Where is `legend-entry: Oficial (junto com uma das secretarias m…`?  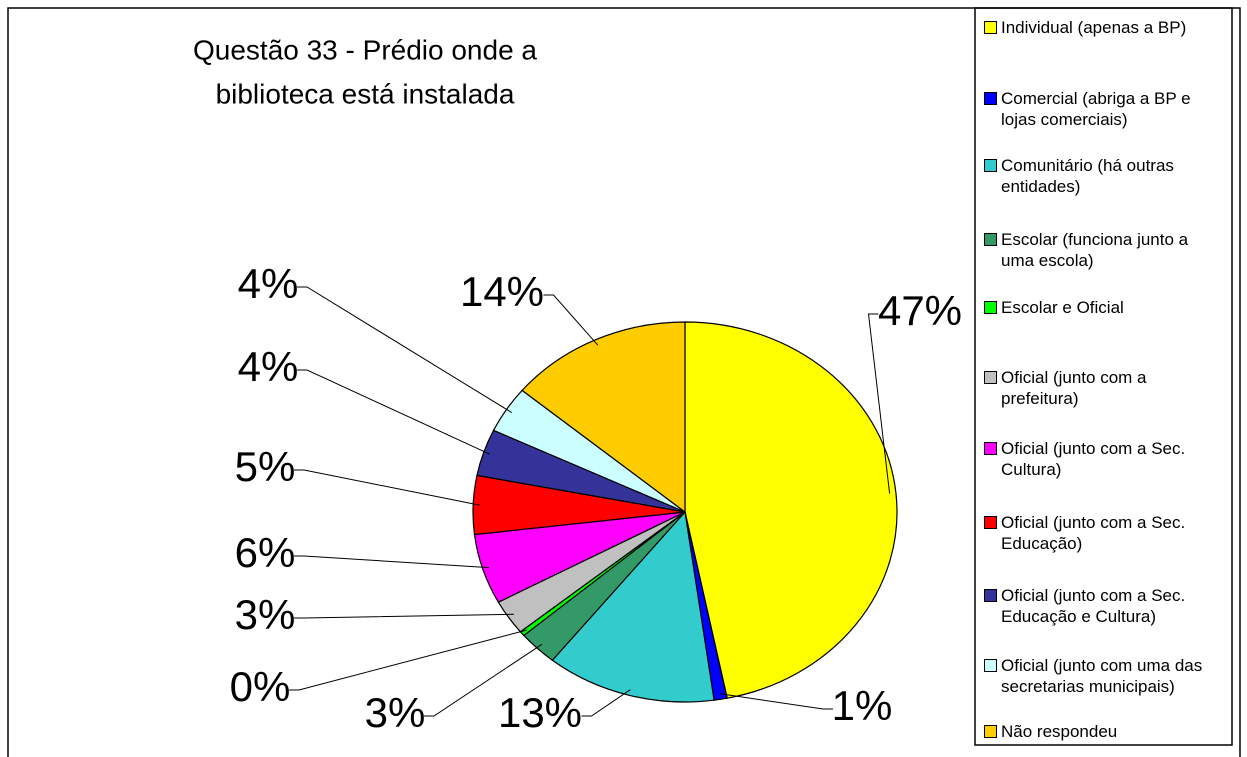
legend-entry: Oficial (junto com uma das secretarias m… is located at coordinates (1097, 676).